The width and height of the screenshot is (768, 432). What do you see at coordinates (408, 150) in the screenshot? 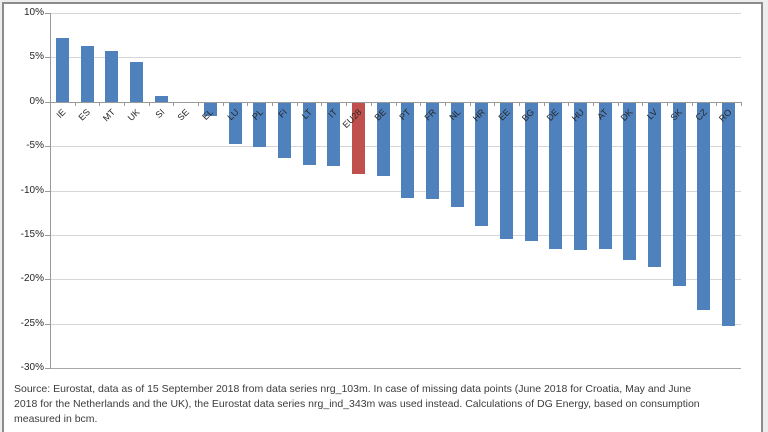
I see `bar-pt` at bounding box center [408, 150].